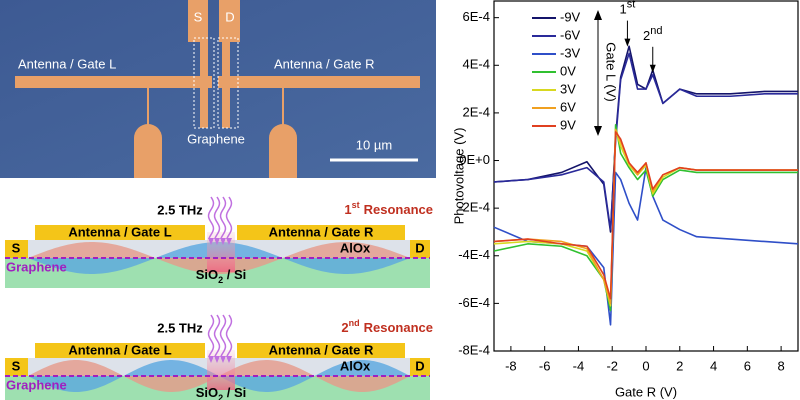  What do you see at coordinates (204, 83) in the screenshot?
I see `graphene-outline` at bounding box center [204, 83].